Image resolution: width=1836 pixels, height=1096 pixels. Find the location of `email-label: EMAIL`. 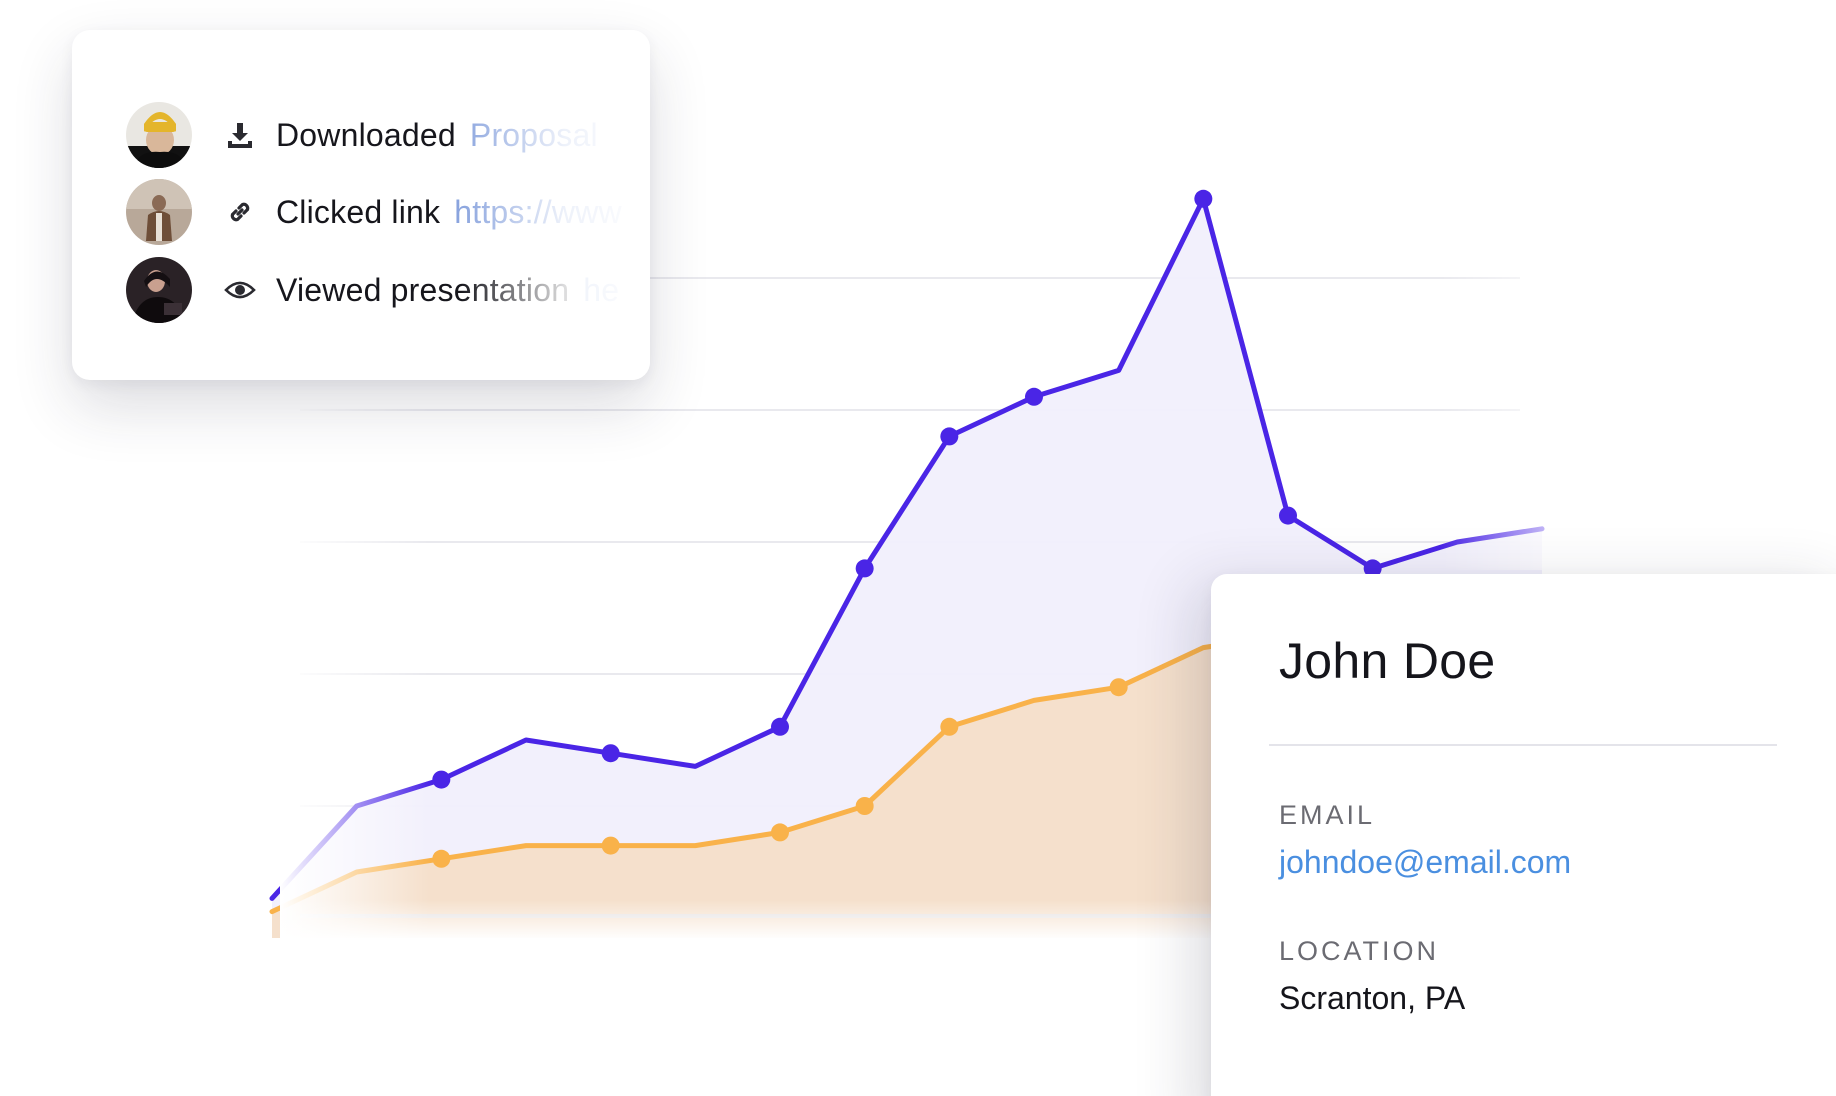

email-label: EMAIL is located at coordinates (1327, 815).